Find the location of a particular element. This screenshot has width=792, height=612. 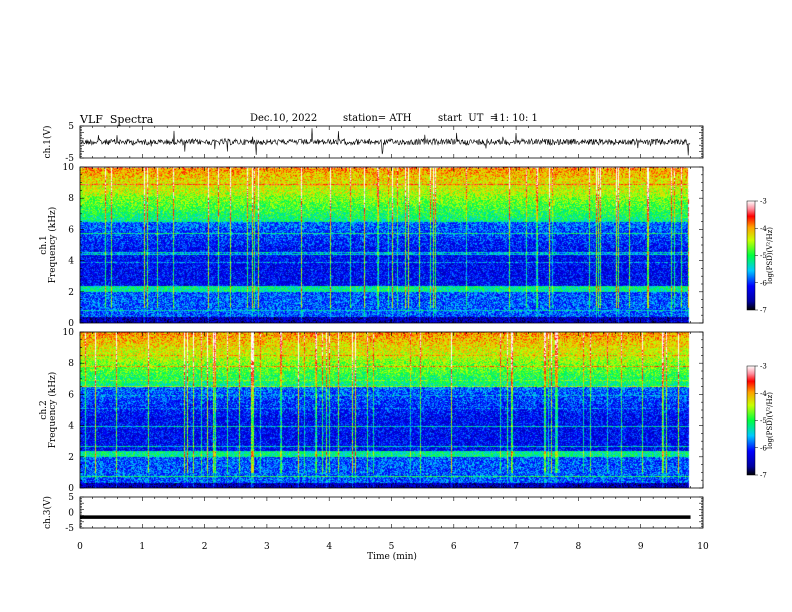

start-ut-value: 11: 10: 1 is located at coordinates (515, 118).